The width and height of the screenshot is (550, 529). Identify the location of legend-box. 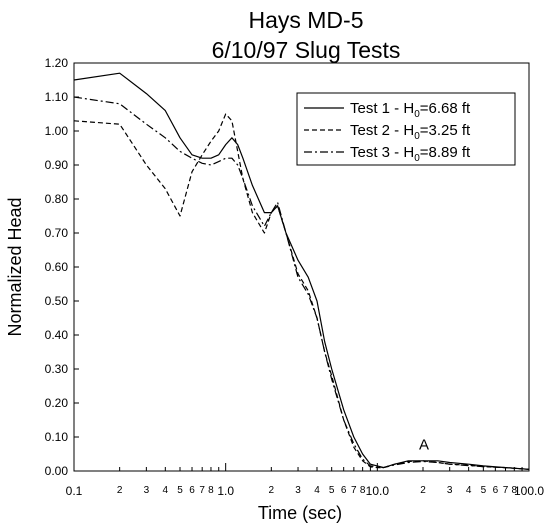
(406, 129).